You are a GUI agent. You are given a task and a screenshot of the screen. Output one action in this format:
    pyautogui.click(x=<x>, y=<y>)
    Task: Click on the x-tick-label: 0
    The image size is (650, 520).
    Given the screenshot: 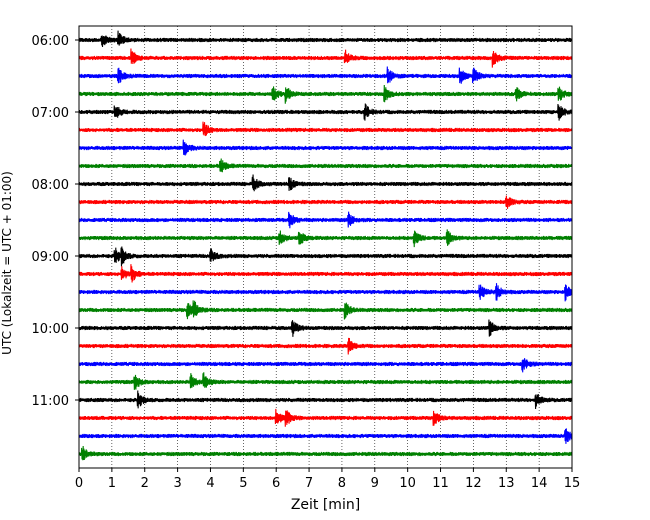 What is the action you would take?
    pyautogui.click(x=79, y=483)
    